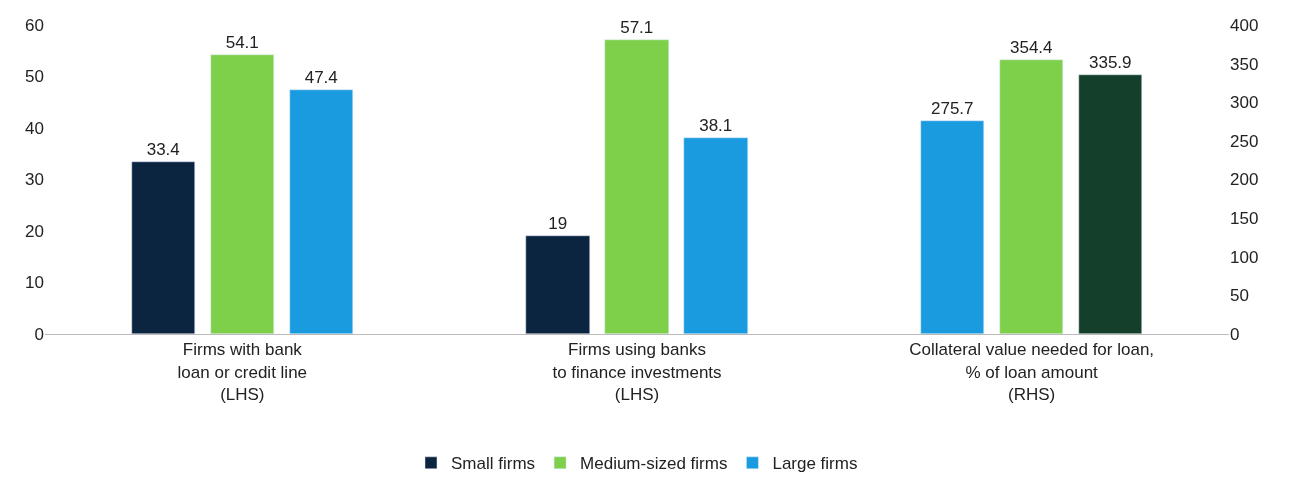 The width and height of the screenshot is (1304, 493). What do you see at coordinates (163, 149) in the screenshot?
I see `data-label: 33.4` at bounding box center [163, 149].